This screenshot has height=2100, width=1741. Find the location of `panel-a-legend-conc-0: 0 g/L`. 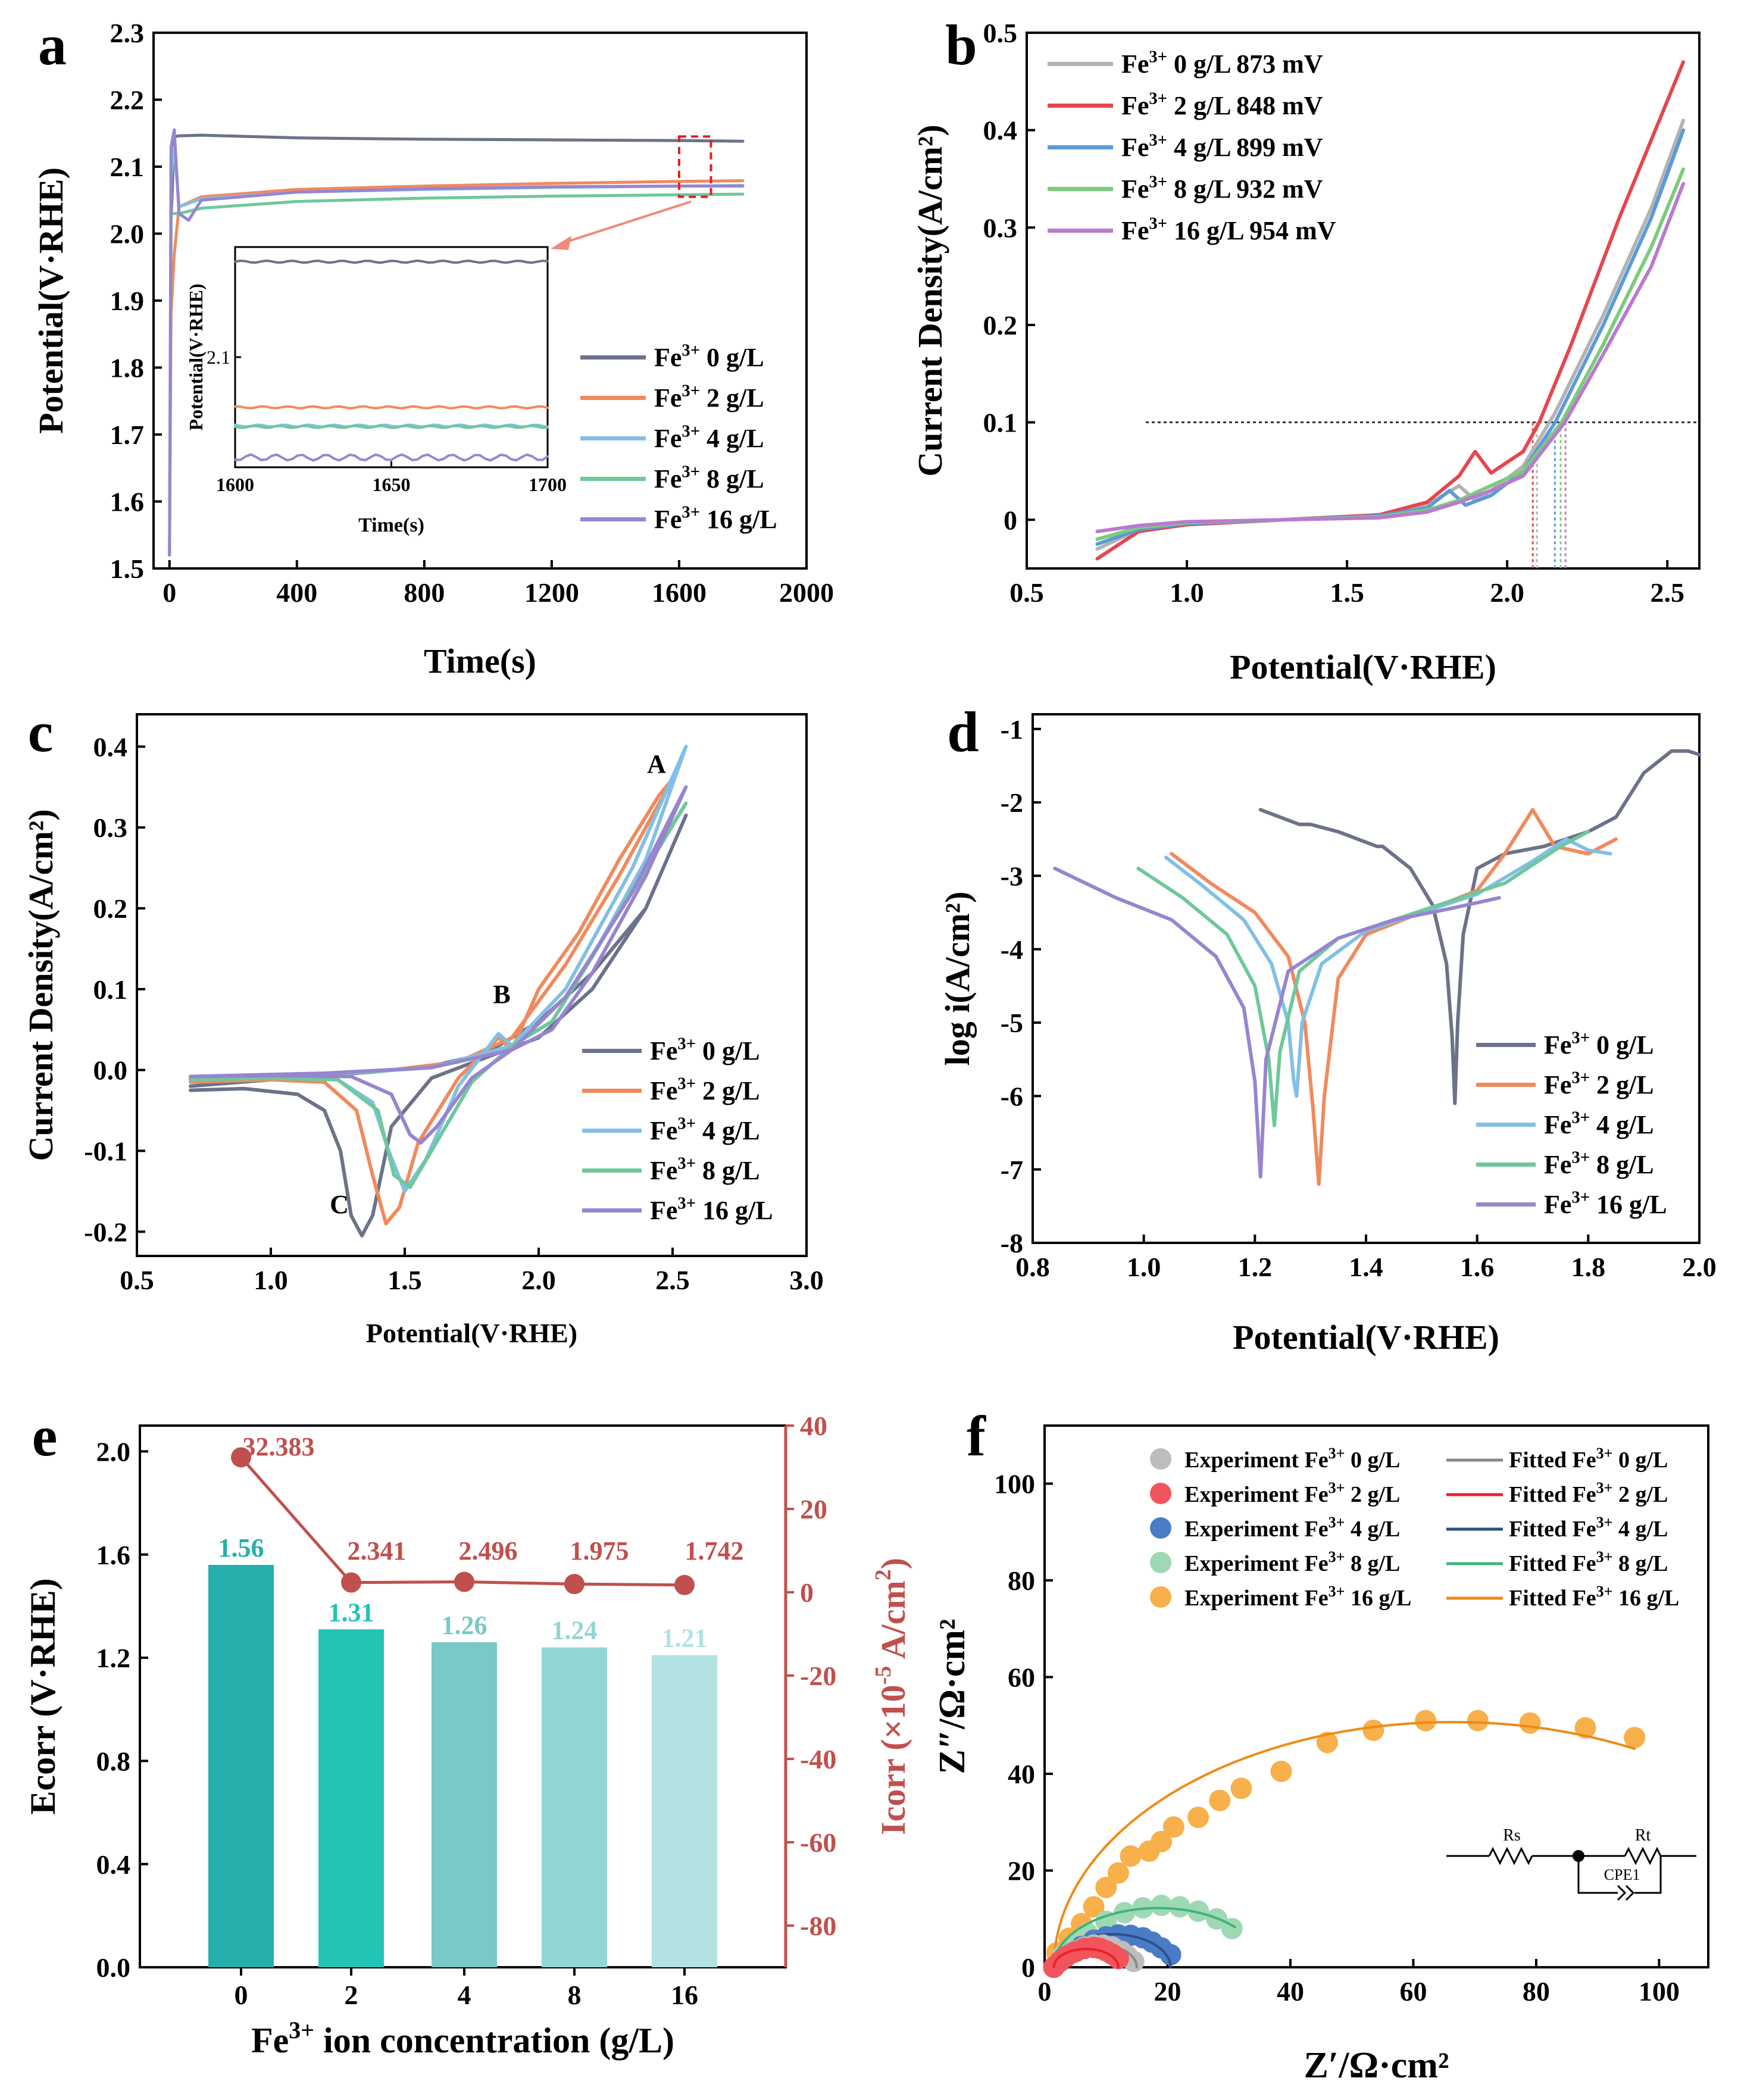

panel-a-legend-conc-0: 0 g/L is located at coordinates (732, 357).